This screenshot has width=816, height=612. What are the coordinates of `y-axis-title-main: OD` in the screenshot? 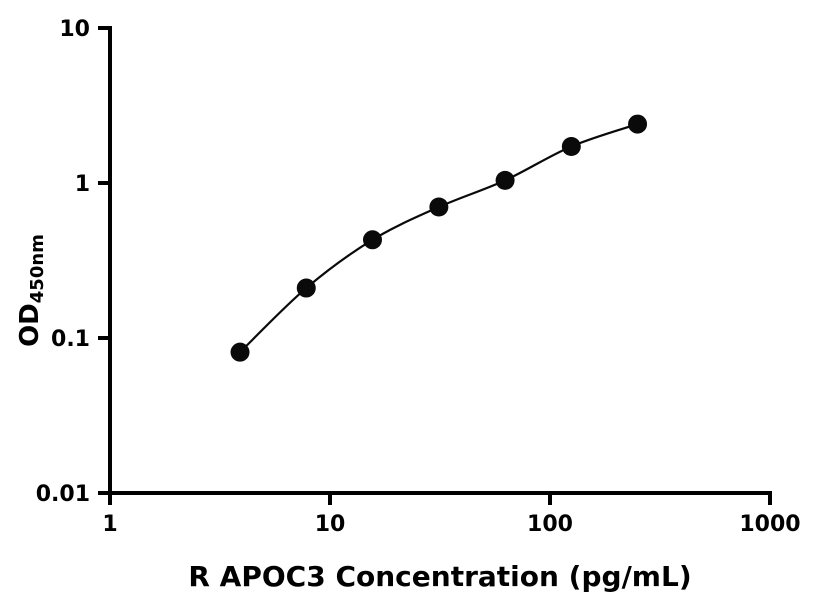 It's located at (30, 325).